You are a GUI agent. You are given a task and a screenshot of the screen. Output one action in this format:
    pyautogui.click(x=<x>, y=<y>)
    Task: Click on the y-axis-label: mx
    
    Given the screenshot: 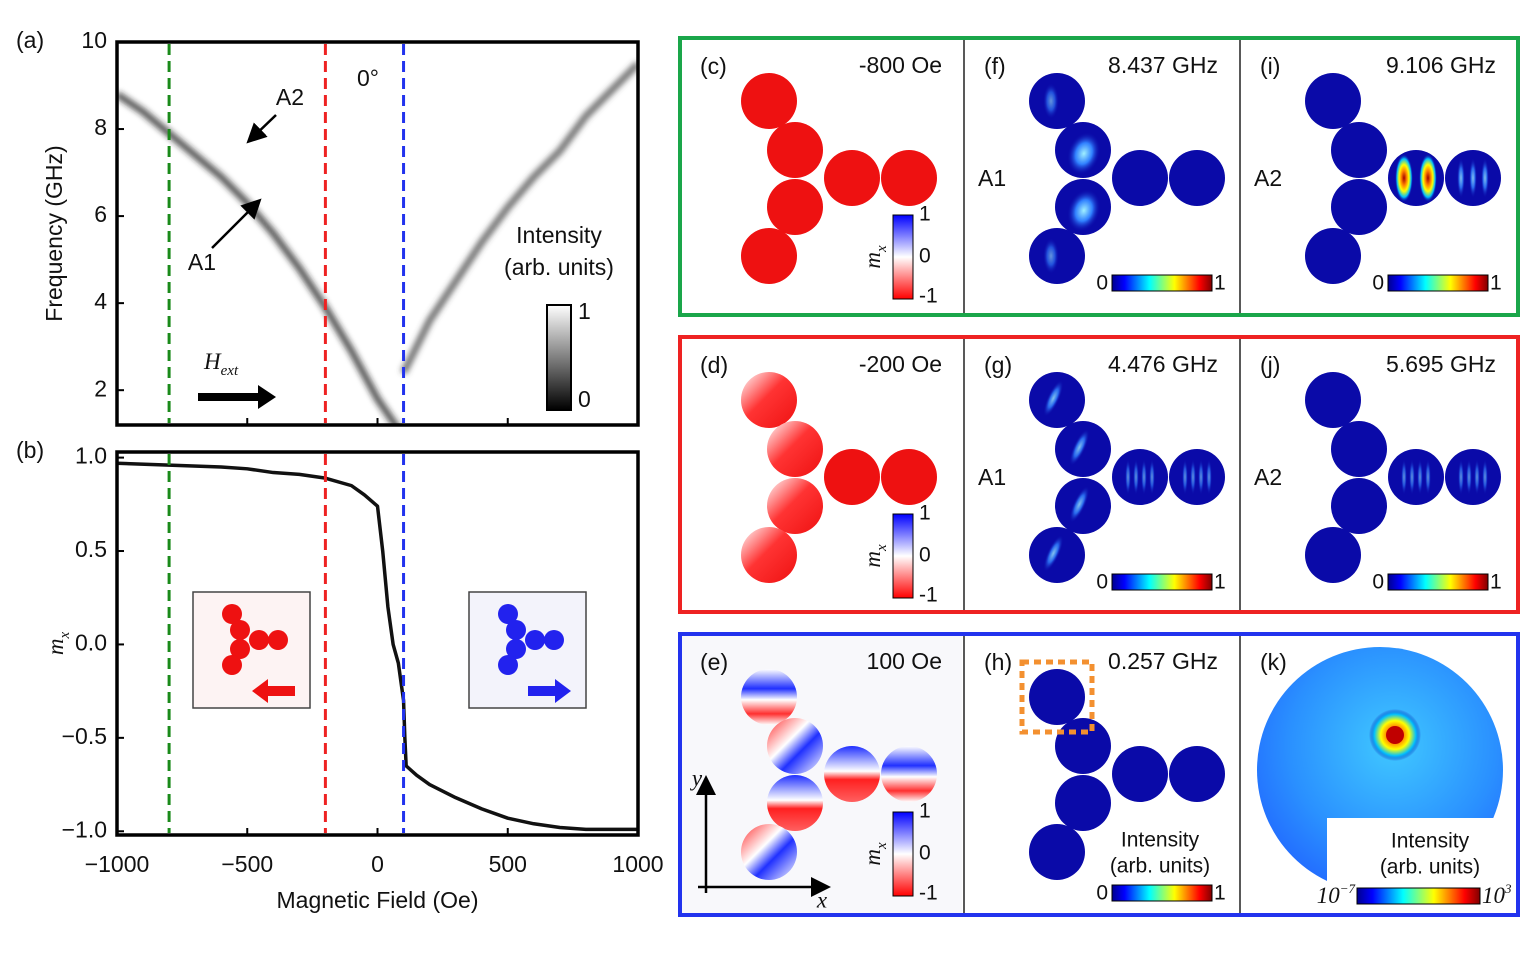 What is the action you would take?
    pyautogui.click(x=58, y=644)
    